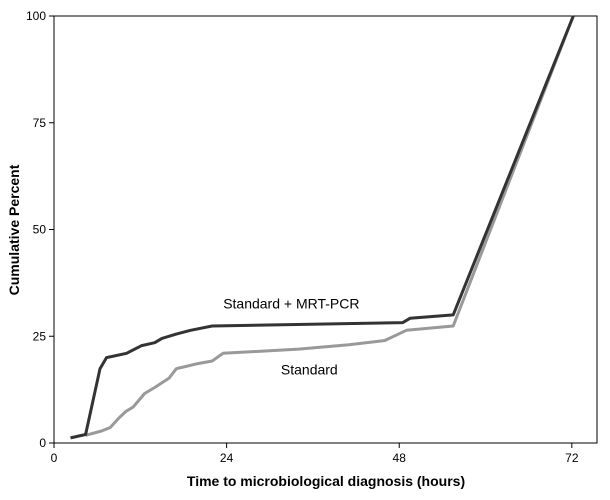  What do you see at coordinates (40, 123) in the screenshot?
I see `y-tick-label: 75` at bounding box center [40, 123].